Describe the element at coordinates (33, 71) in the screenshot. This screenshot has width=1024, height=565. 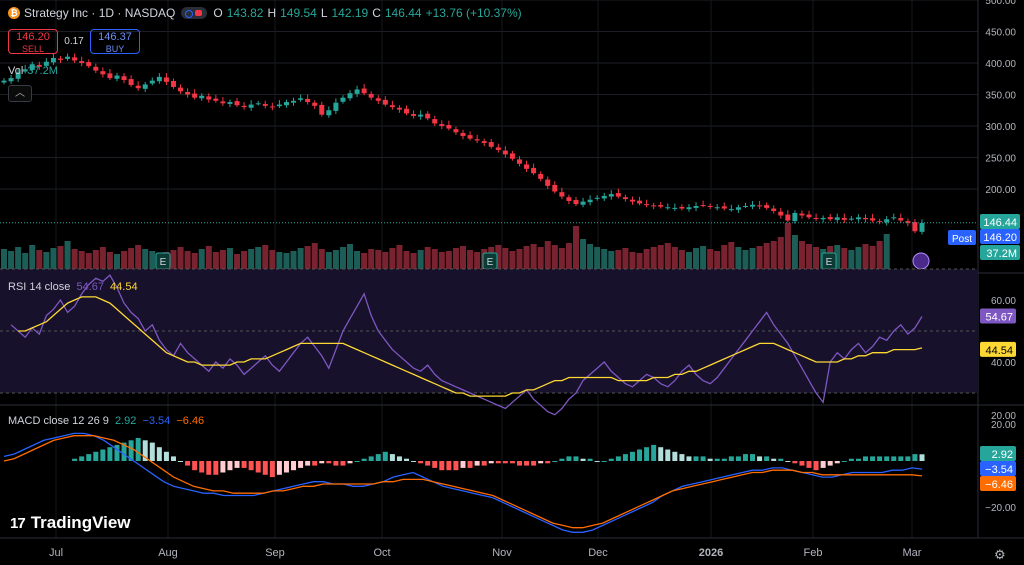
I see `volume-legend: Vol 37.2M` at that location.